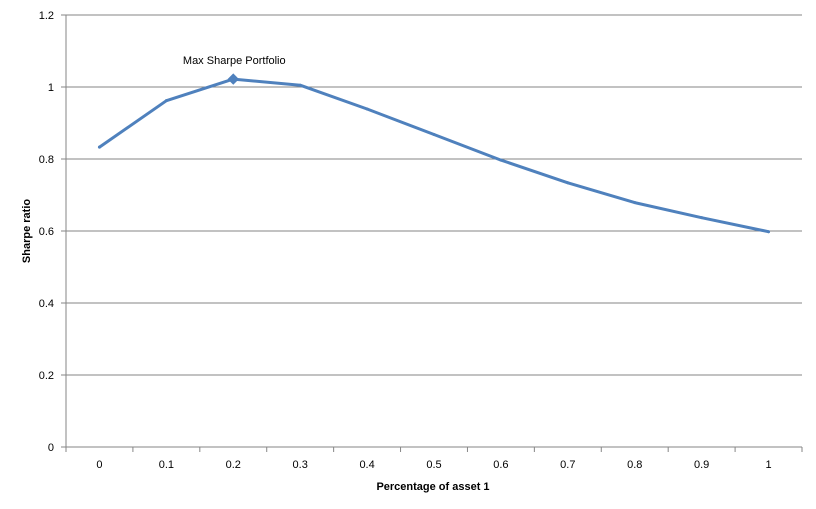  What do you see at coordinates (500, 465) in the screenshot?
I see `x-tick-label: 0.6` at bounding box center [500, 465].